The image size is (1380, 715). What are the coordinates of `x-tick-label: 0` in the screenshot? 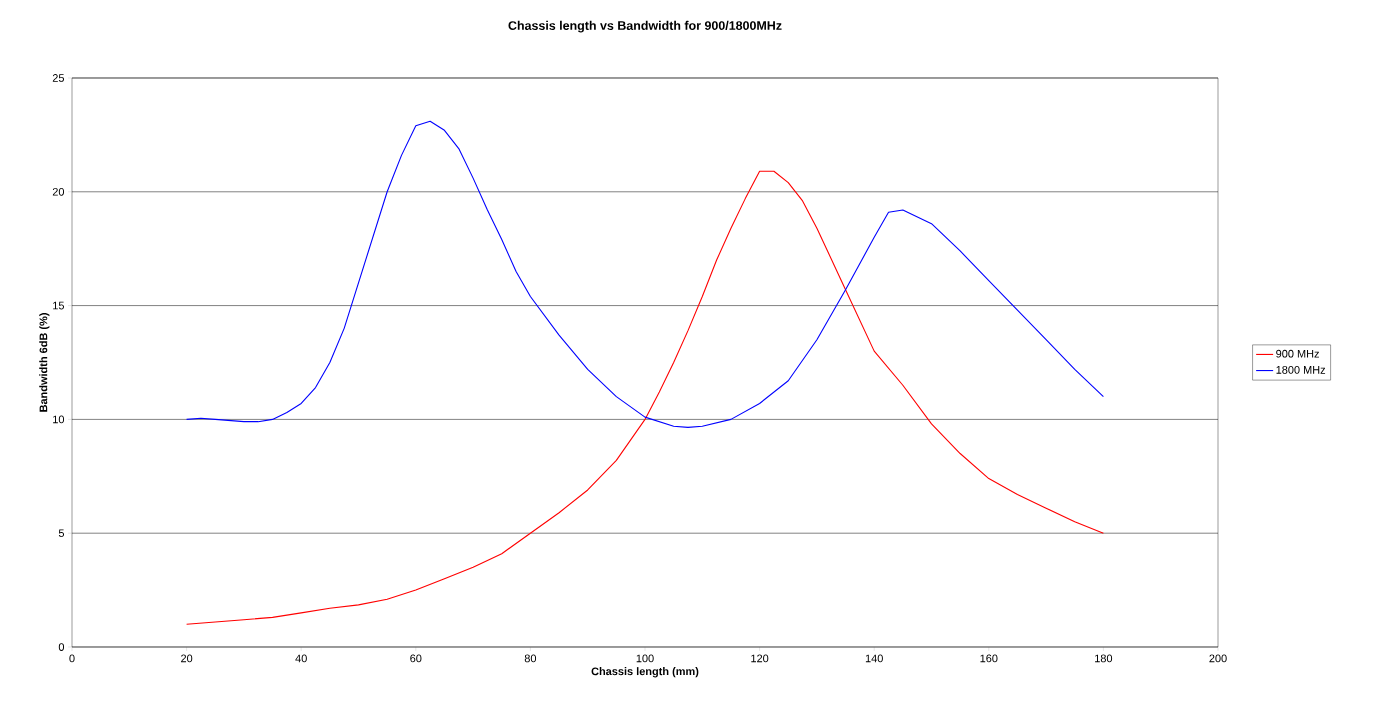 It's located at (72, 658).